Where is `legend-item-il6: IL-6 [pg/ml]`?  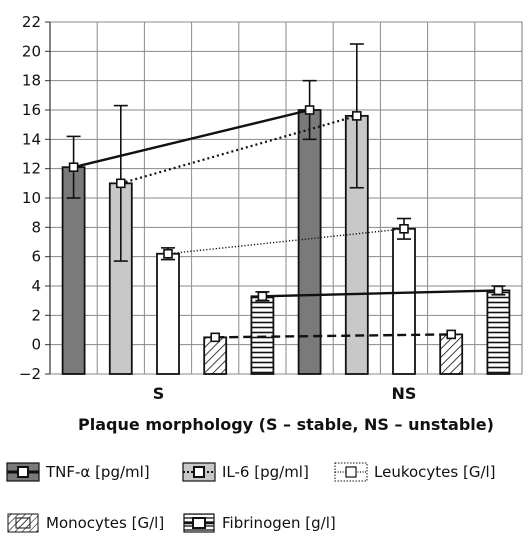
legend-item-il6: IL-6 [pg/ml] is located at coordinates (245, 472).